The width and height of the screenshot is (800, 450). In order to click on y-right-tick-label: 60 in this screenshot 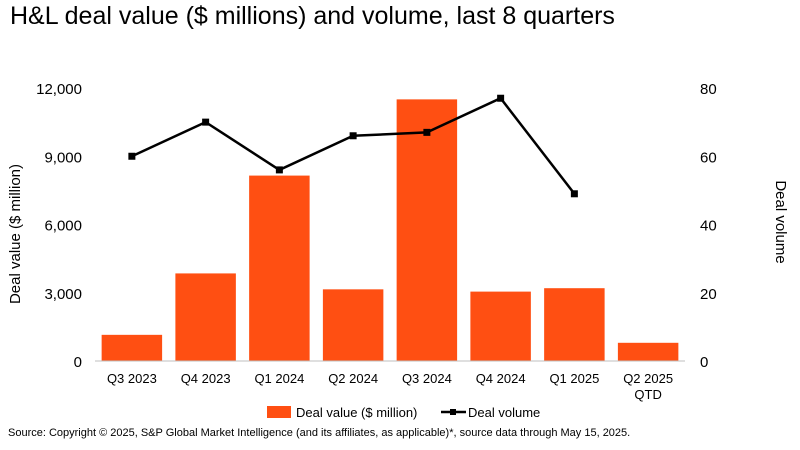, I will do `click(708, 157)`.